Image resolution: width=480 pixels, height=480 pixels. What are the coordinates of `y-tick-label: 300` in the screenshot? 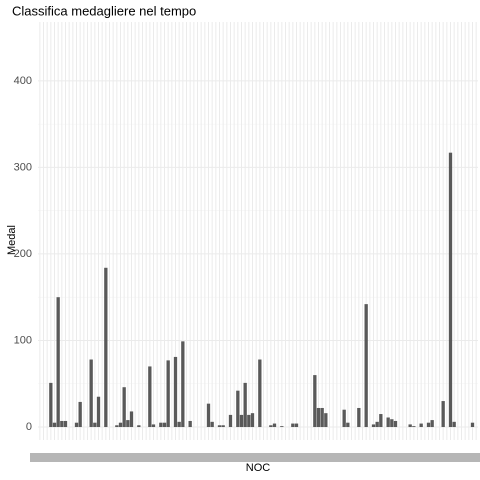 It's located at (23, 167).